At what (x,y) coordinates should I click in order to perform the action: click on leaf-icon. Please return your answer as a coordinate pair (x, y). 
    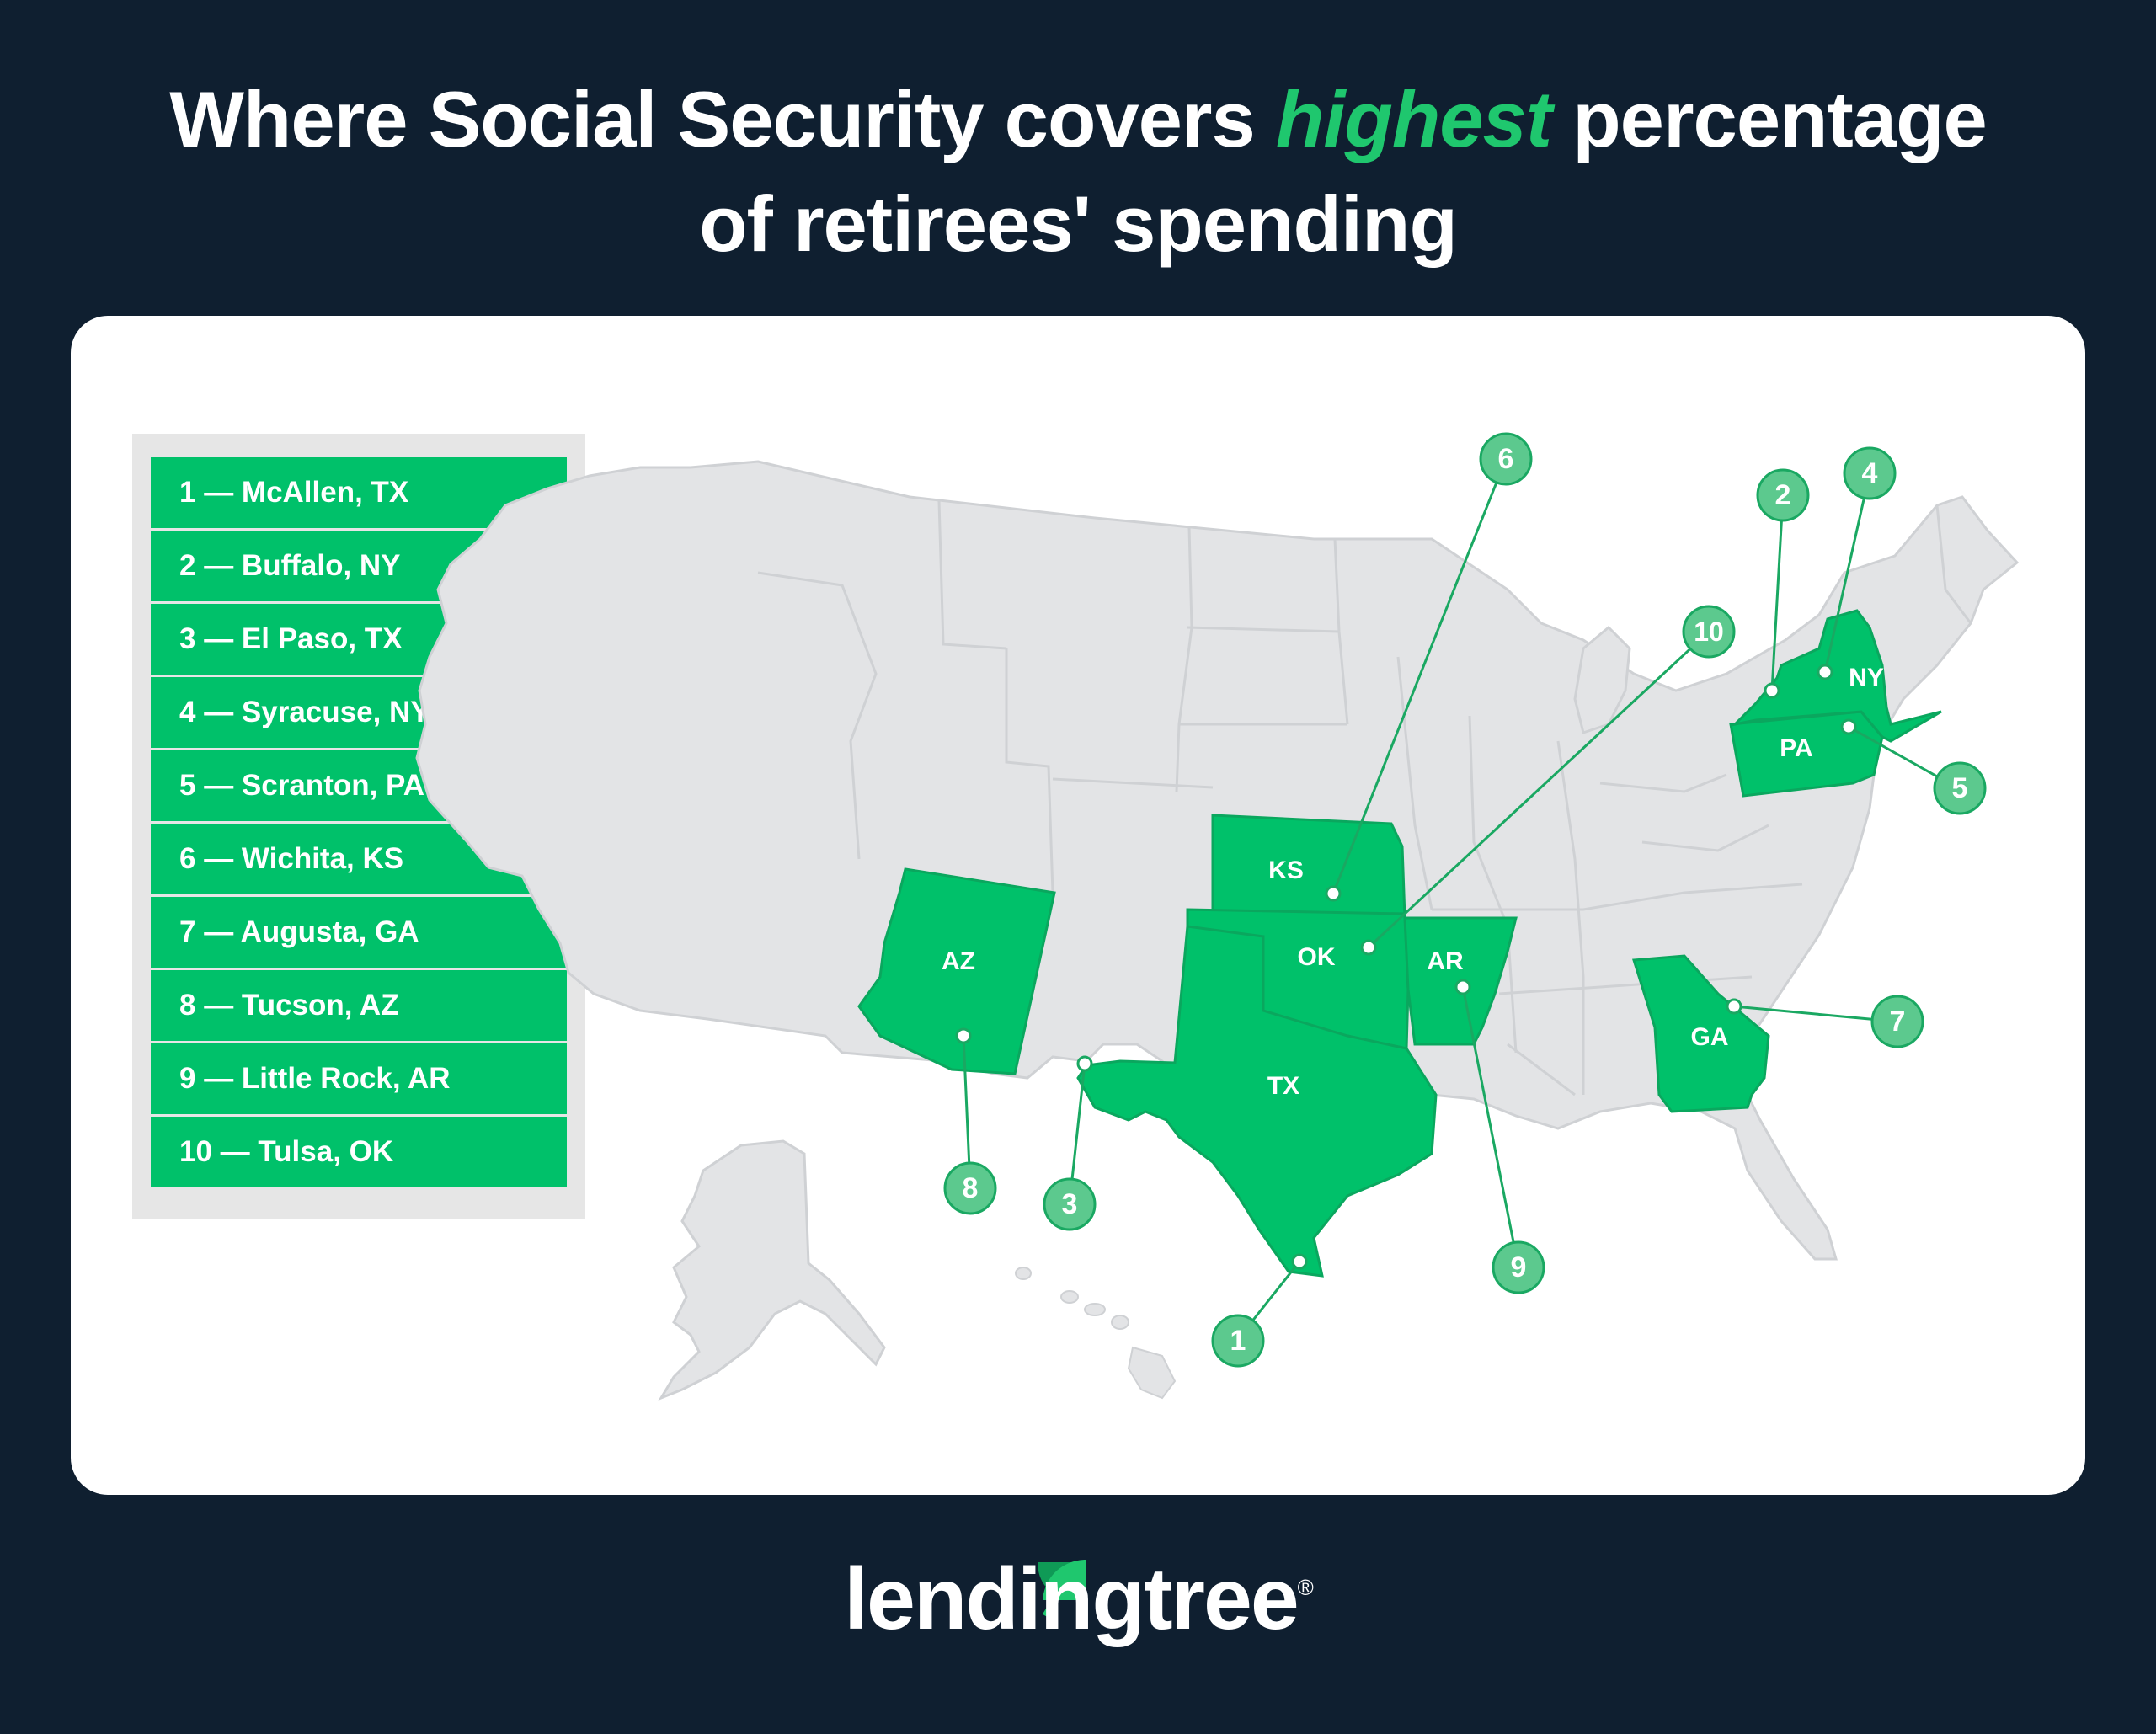
    Looking at the image, I should click on (1062, 1588).